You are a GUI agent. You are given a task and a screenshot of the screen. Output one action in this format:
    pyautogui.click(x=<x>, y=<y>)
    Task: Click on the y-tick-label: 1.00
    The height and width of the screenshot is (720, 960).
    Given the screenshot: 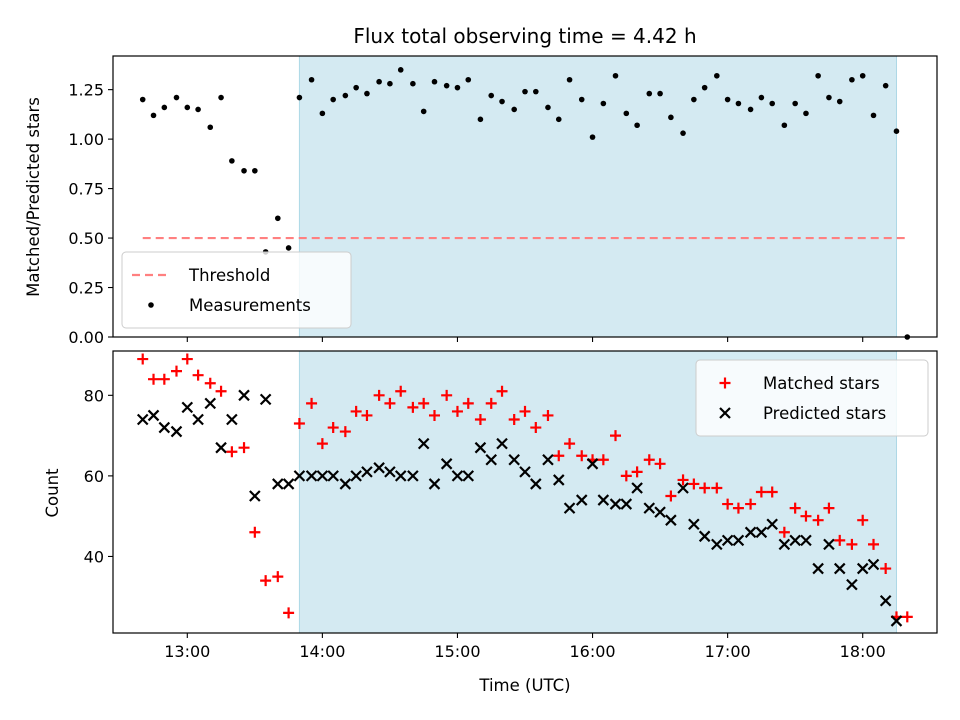 What is the action you would take?
    pyautogui.click(x=86, y=139)
    